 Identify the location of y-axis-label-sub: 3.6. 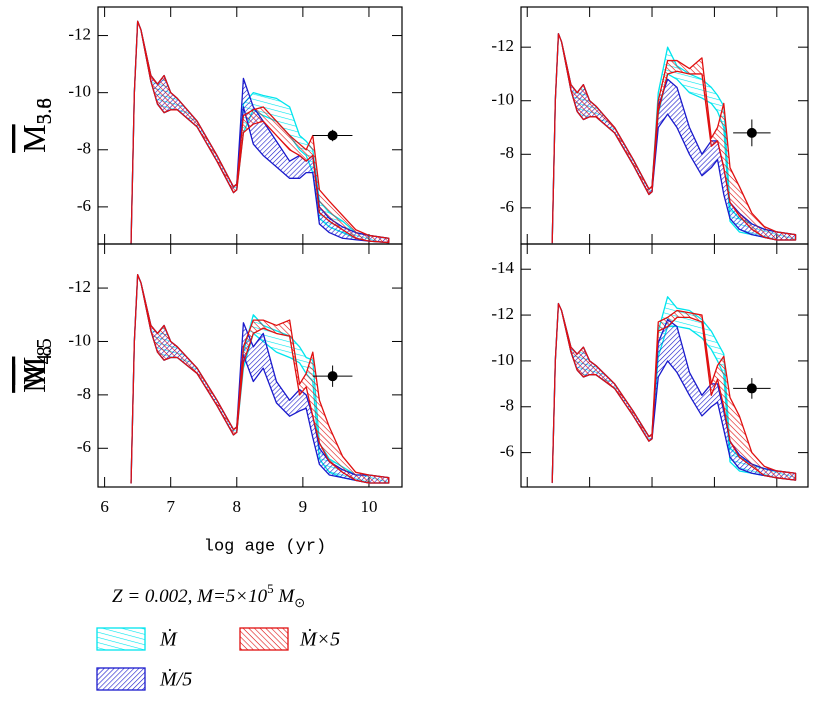
(44, 111).